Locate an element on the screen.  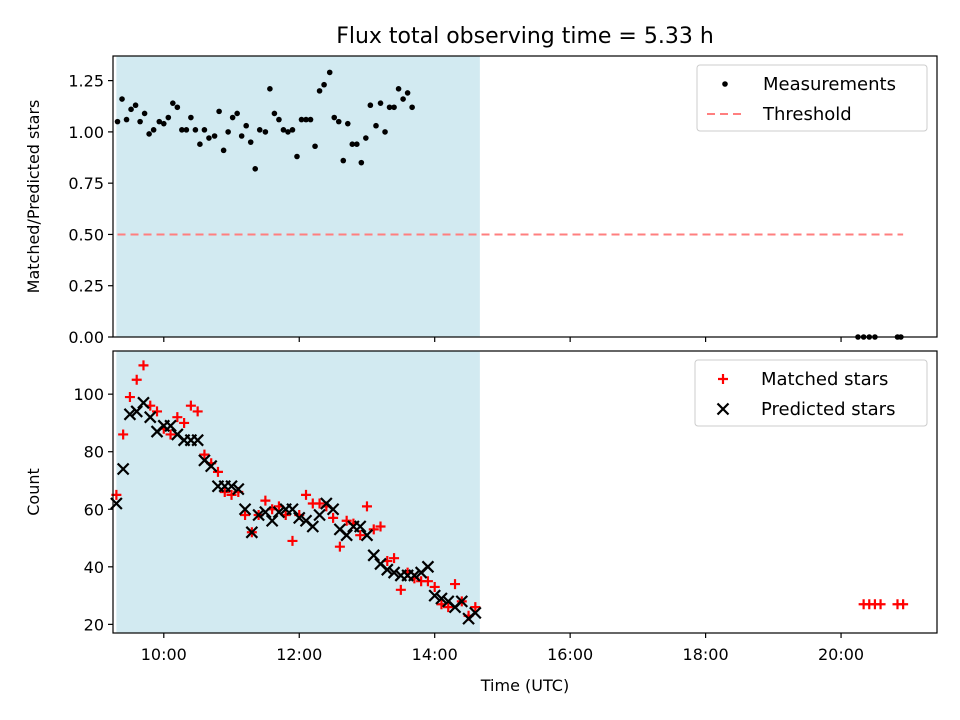
x-tick-label: 16:00 is located at coordinates (570, 654).